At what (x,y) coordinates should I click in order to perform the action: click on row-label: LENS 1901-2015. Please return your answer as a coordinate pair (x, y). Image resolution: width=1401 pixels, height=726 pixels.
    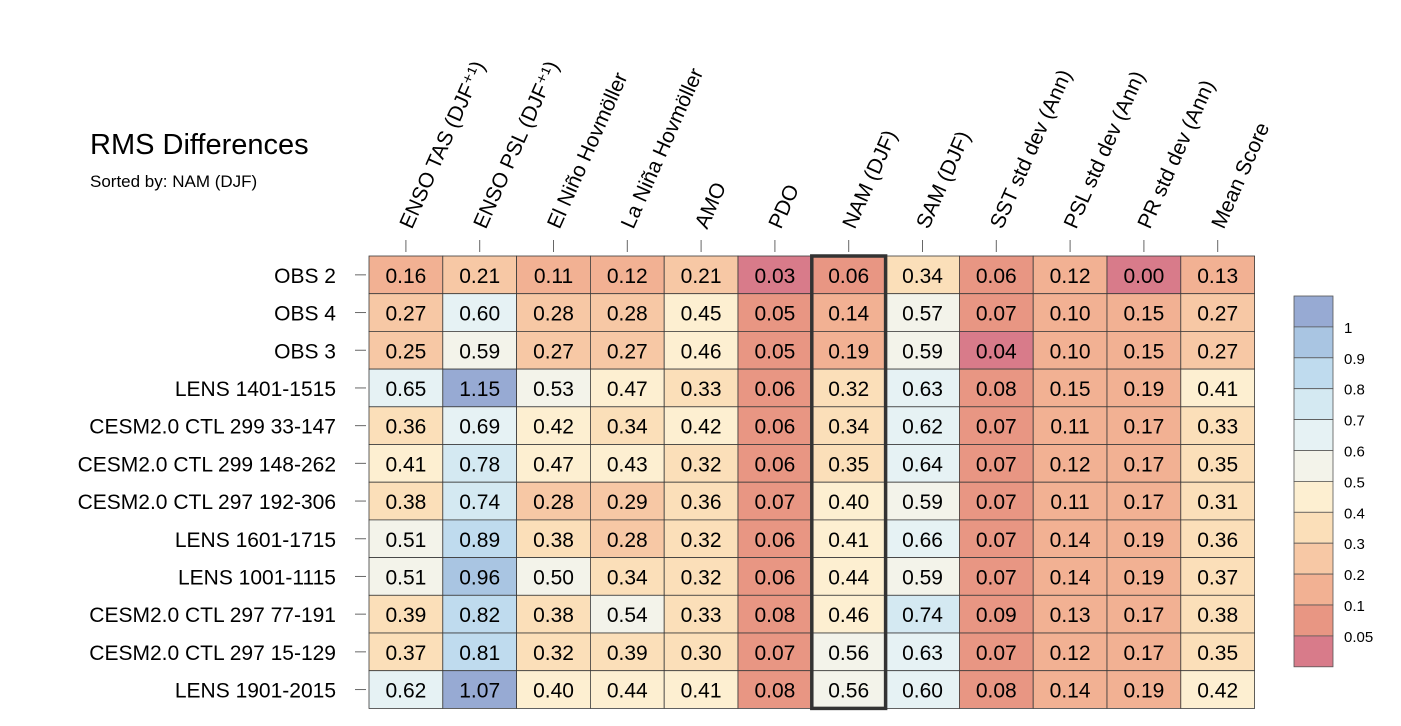
    Looking at the image, I should click on (255, 691).